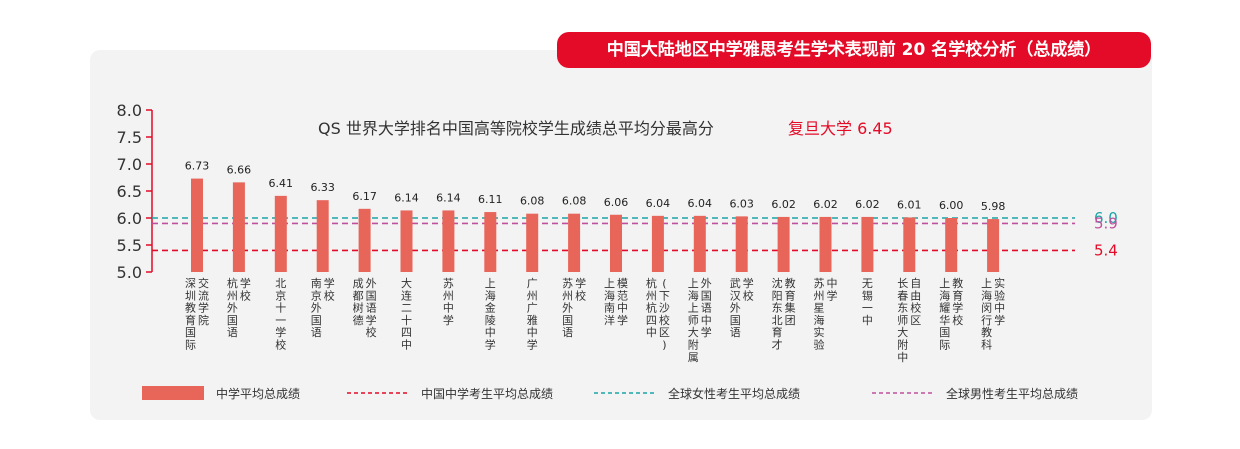 The image size is (1240, 449). Describe the element at coordinates (819, 308) in the screenshot. I see `category-label-char: 星` at that location.